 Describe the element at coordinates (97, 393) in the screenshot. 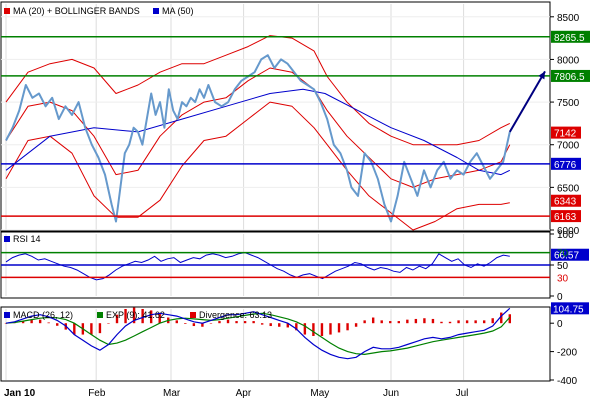

I see `x-tick-label-feb: Feb` at that location.